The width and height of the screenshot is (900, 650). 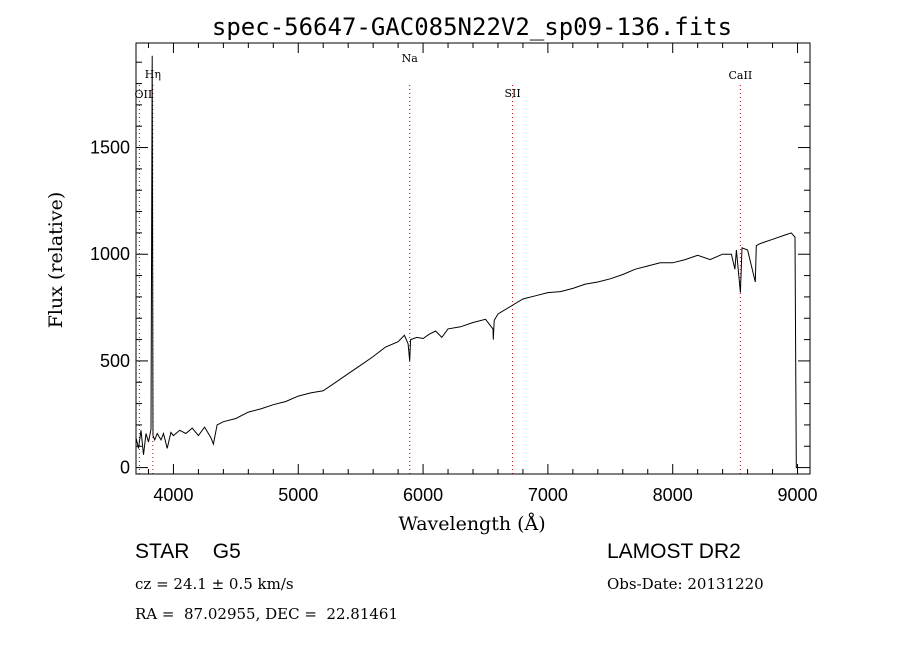 I want to click on x-tick-label-4: 8000, so click(x=673, y=495).